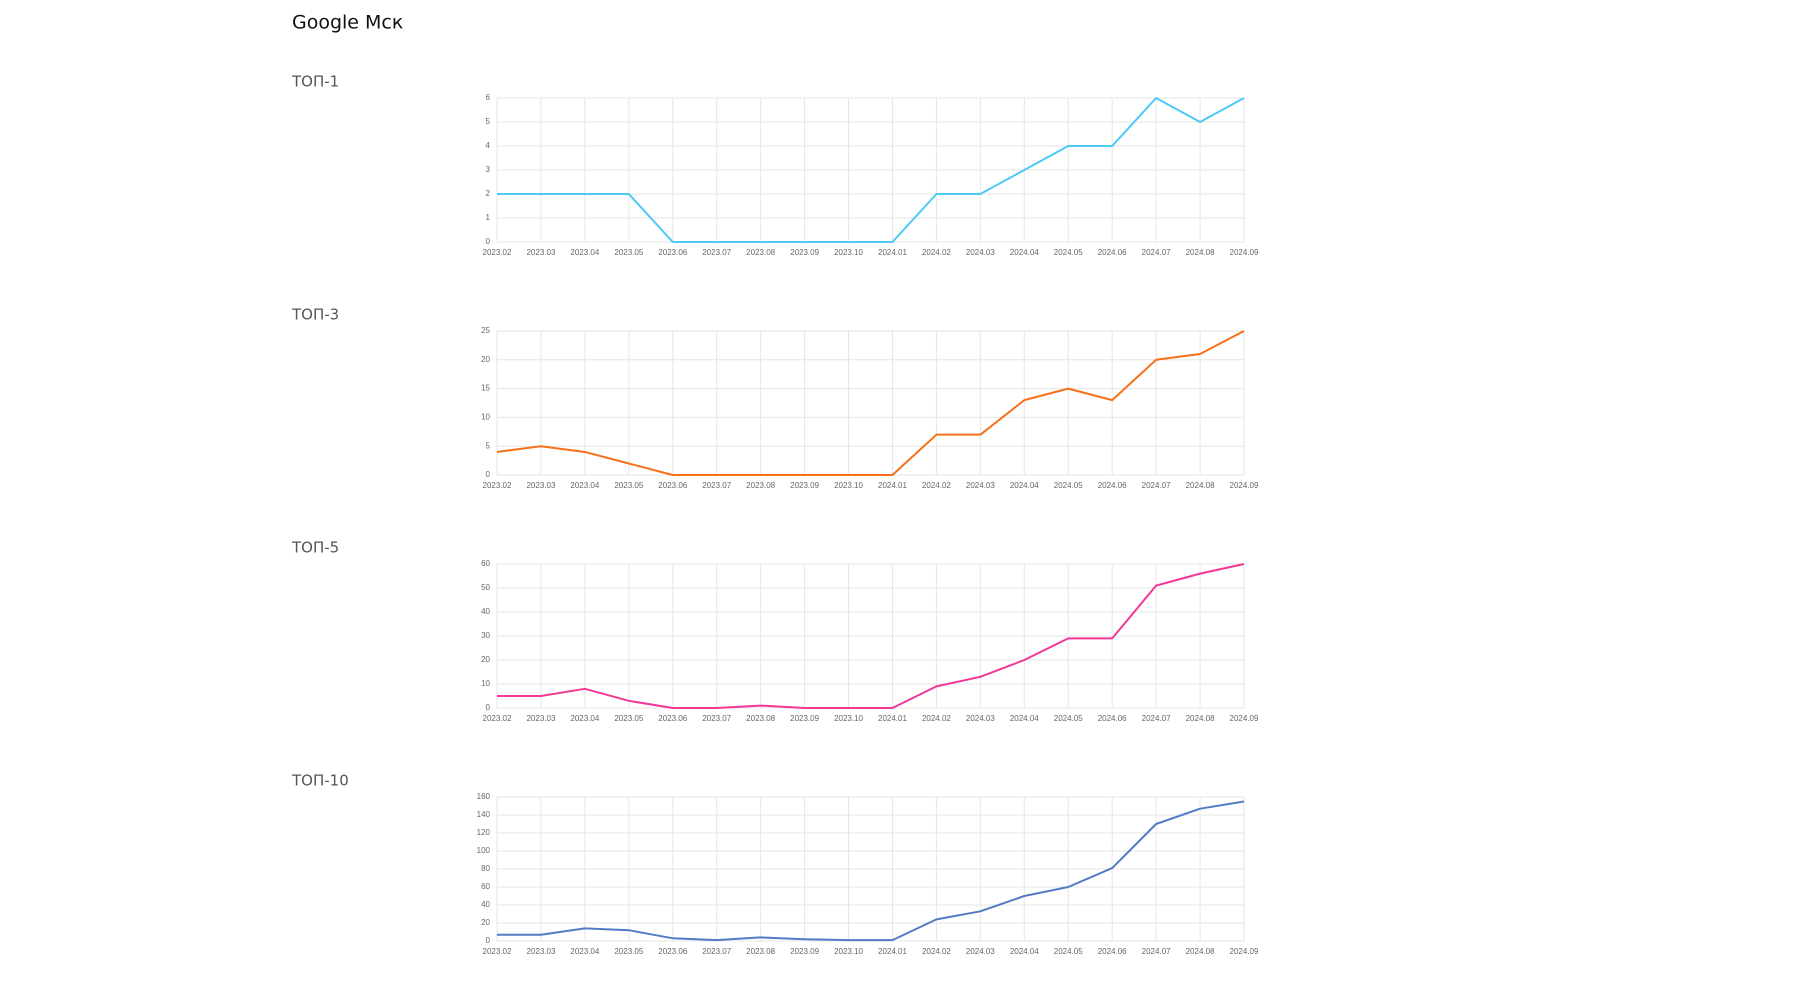 This screenshot has height=982, width=1805. I want to click on y-tick-label: 3, so click(488, 169).